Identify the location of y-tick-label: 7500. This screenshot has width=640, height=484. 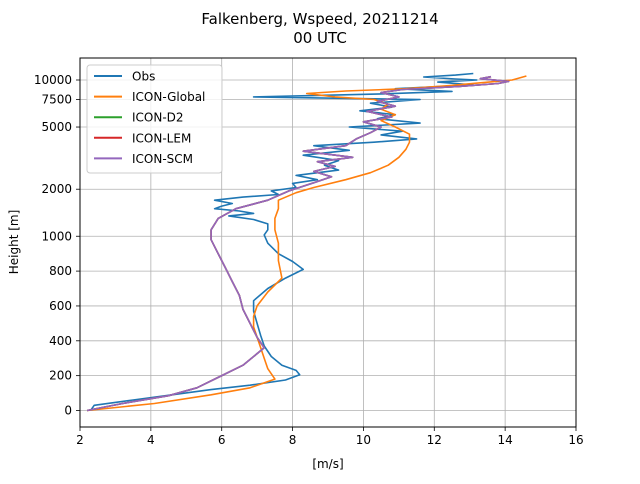
(56, 100).